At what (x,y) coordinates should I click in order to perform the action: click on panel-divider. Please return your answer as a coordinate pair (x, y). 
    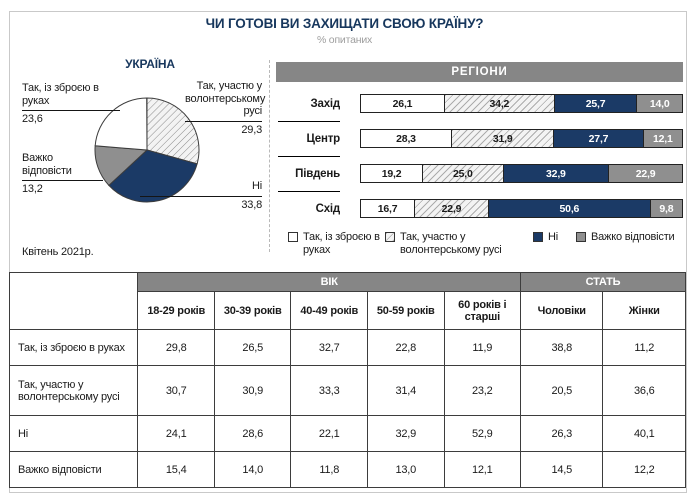
    Looking at the image, I should click on (269, 156).